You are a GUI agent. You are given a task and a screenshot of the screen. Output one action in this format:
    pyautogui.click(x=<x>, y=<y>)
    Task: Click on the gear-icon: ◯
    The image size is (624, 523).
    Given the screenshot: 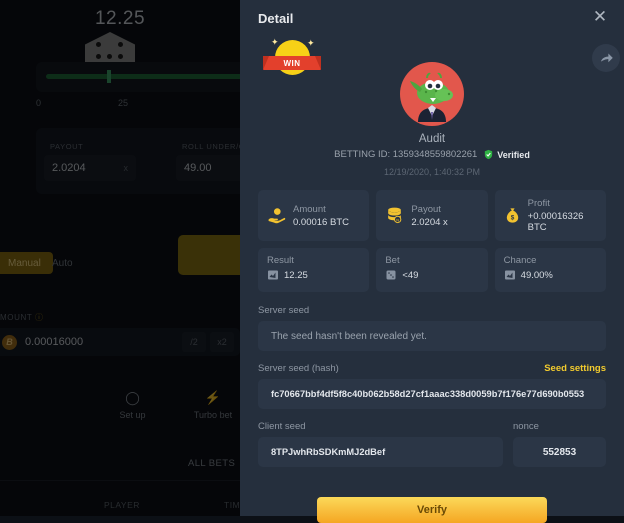 What is the action you would take?
    pyautogui.click(x=132, y=397)
    